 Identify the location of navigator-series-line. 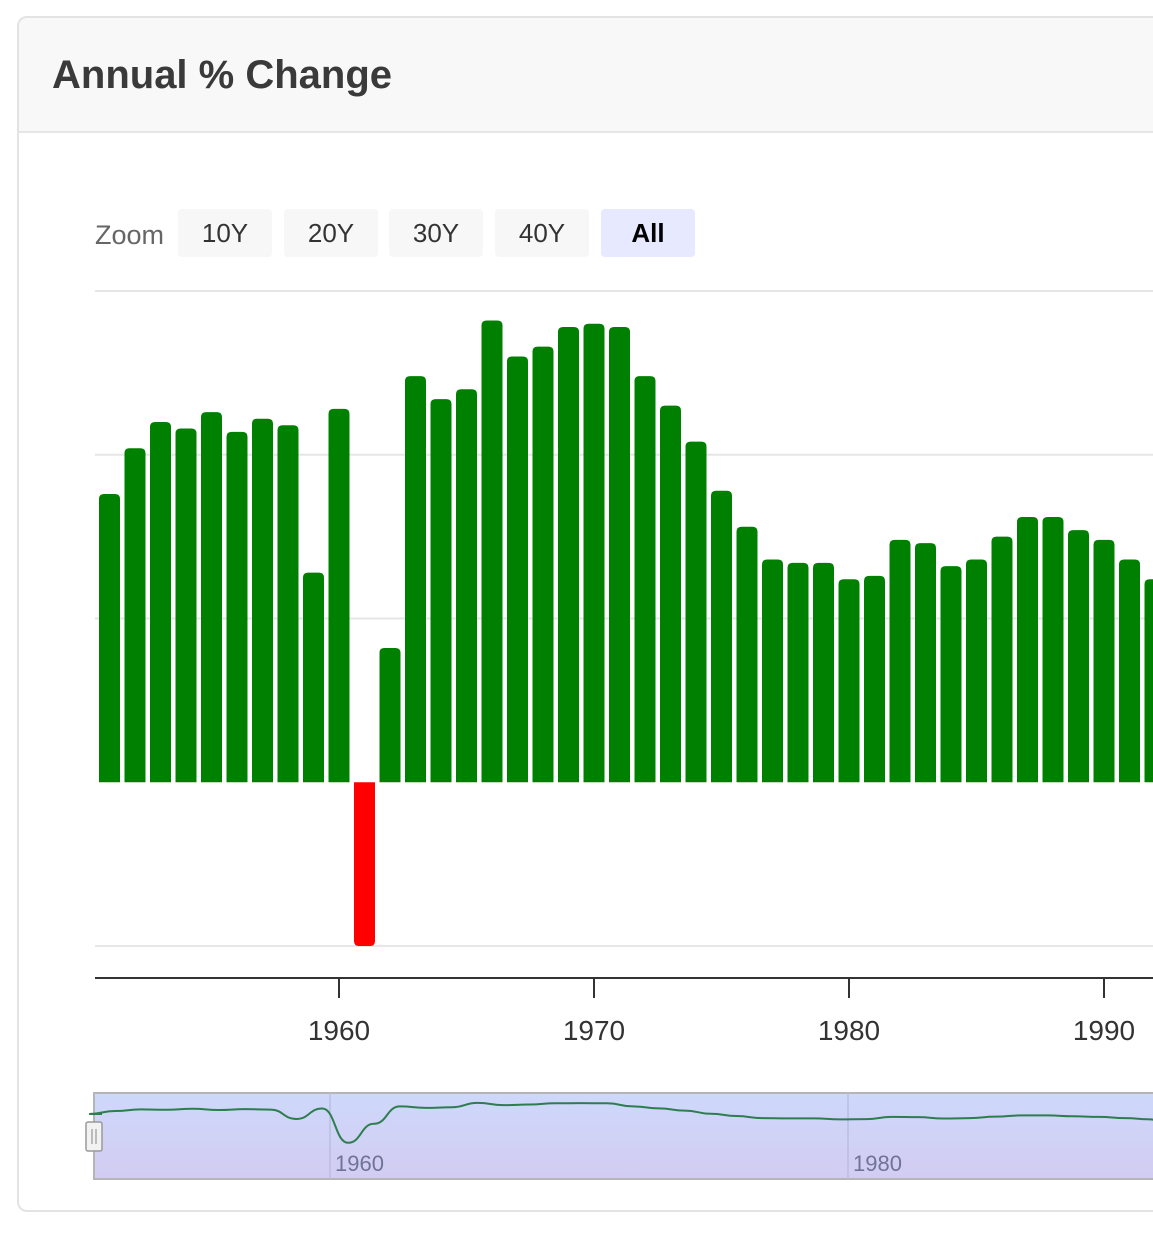
(621, 1122).